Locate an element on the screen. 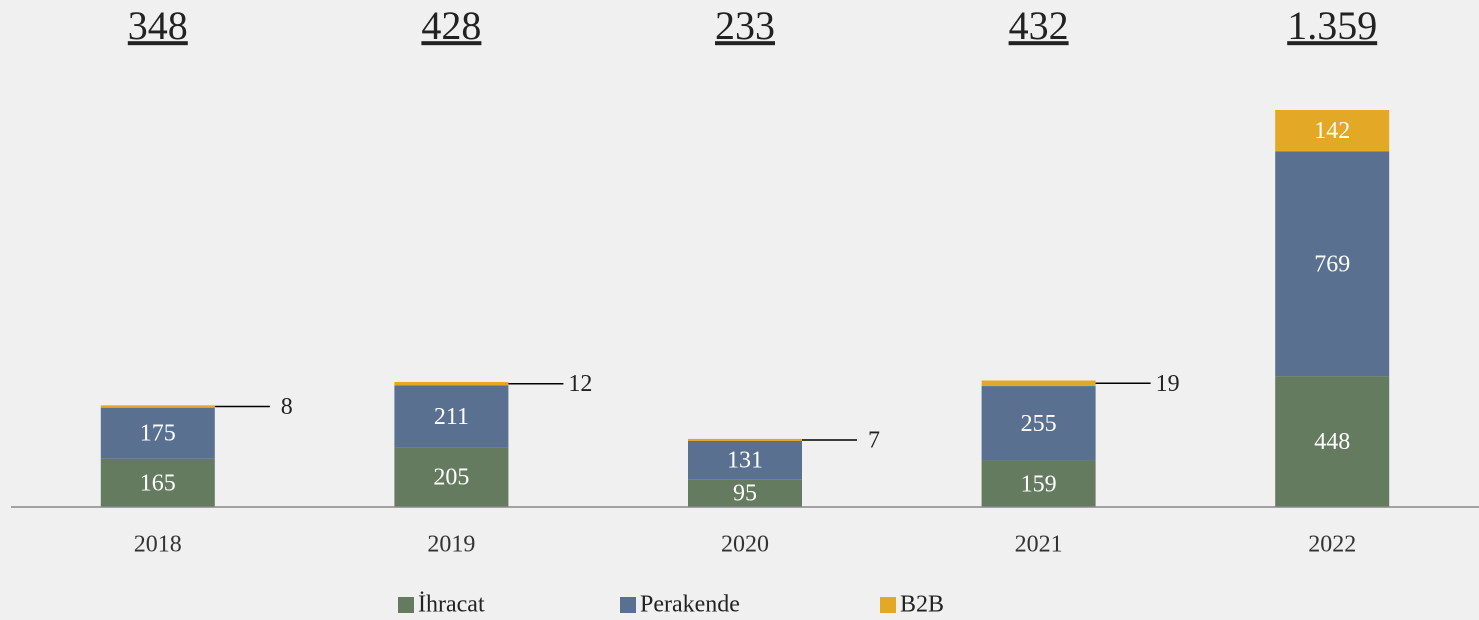  data-label: 19 is located at coordinates (1168, 384).